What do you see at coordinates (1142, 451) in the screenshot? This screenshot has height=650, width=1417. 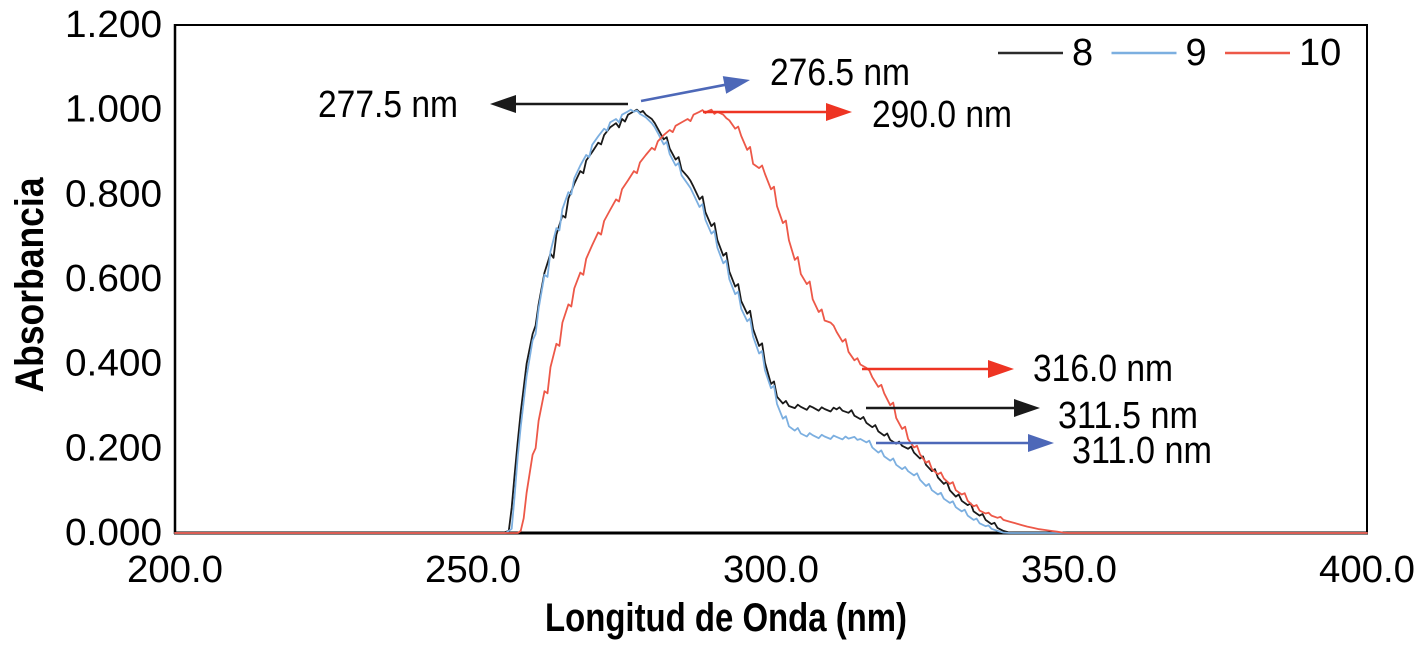 I see `annotation-label: 311.0 nm` at bounding box center [1142, 451].